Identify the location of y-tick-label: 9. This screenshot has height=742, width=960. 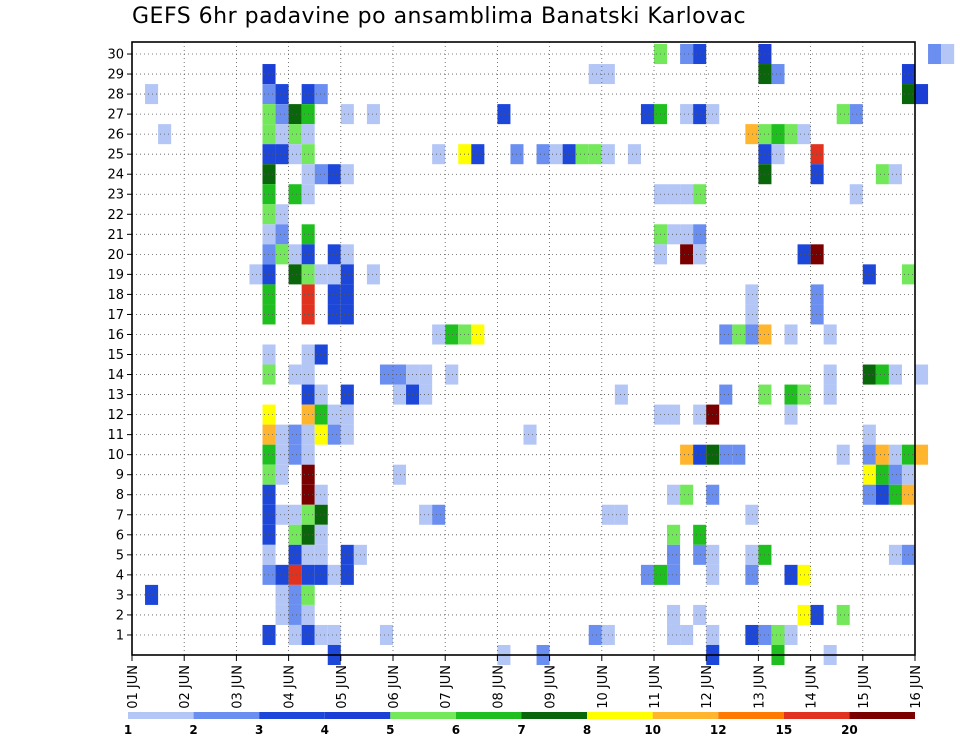
(120, 475).